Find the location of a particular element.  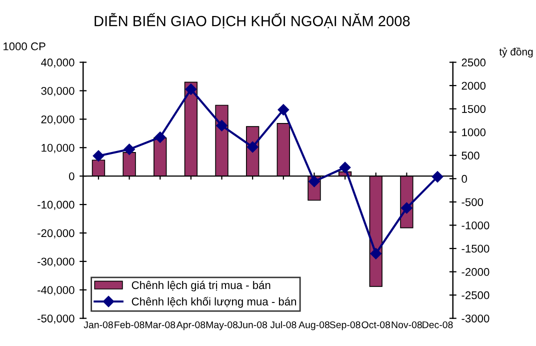

y2-axis-title: tỷ đồng is located at coordinates (516, 52).